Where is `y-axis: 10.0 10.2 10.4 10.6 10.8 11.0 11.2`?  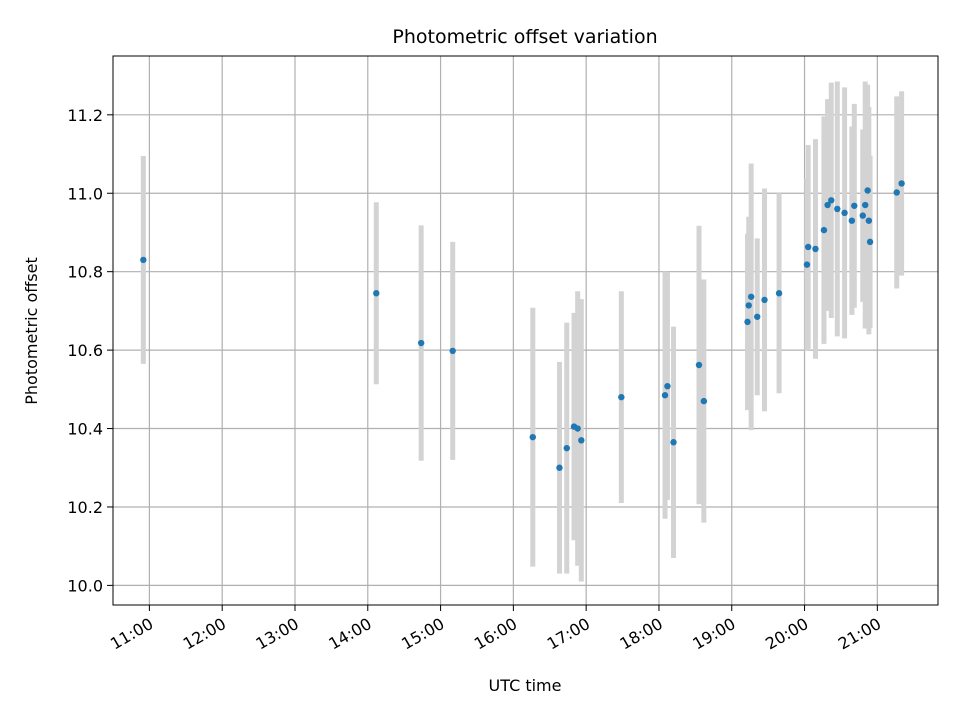 y-axis: 10.0 10.2 10.4 10.6 10.8 11.0 11.2 is located at coordinates (90, 350).